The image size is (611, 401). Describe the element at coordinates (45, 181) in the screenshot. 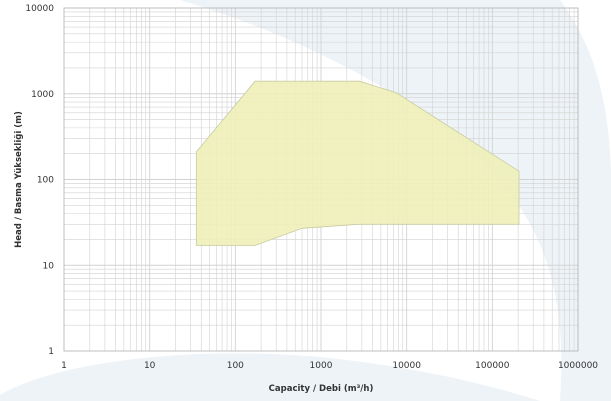

I see `y-tick-label: 100` at that location.